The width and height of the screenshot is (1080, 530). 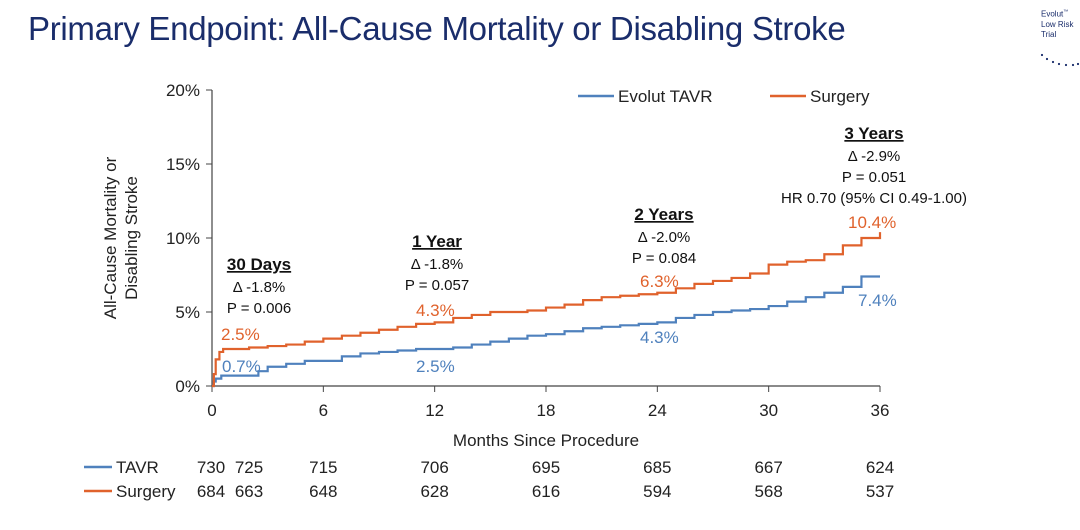 What do you see at coordinates (657, 491) in the screenshot?
I see `at-risk-value: 594` at bounding box center [657, 491].